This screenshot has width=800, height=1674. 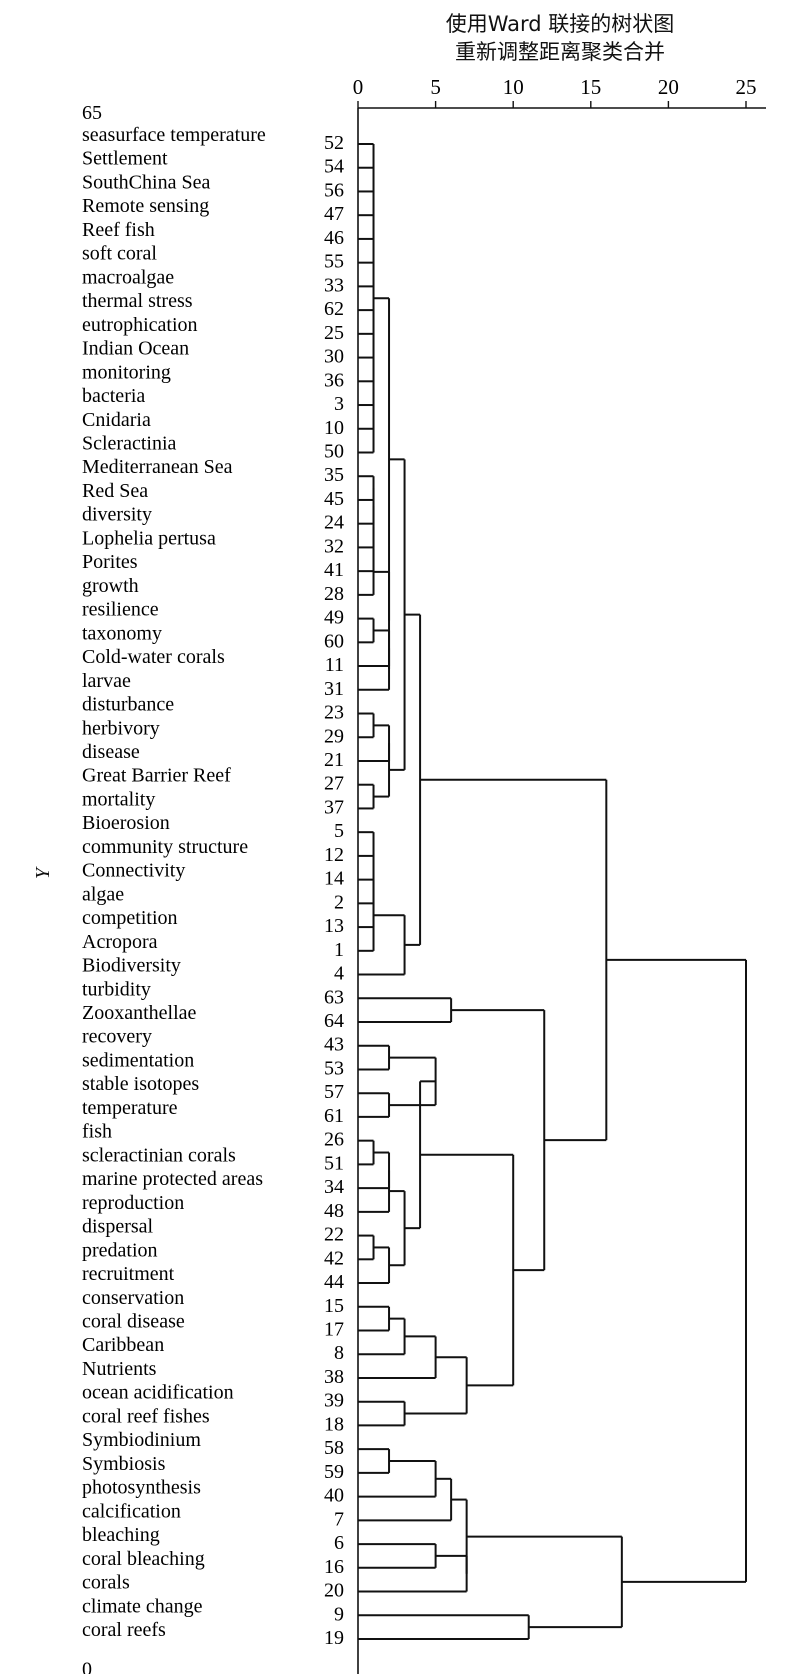 I want to click on leaf-id: 37, so click(x=334, y=807).